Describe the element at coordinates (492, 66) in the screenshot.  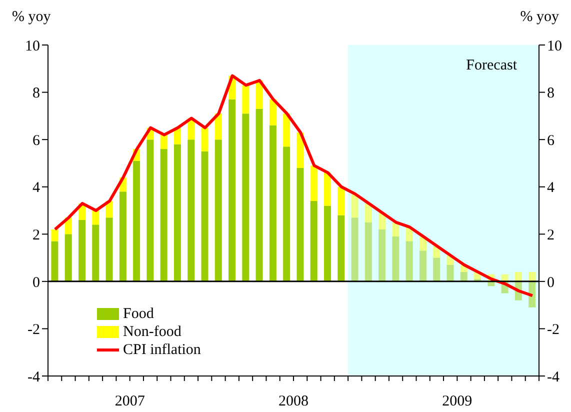
I see `band-label: Forecast` at that location.